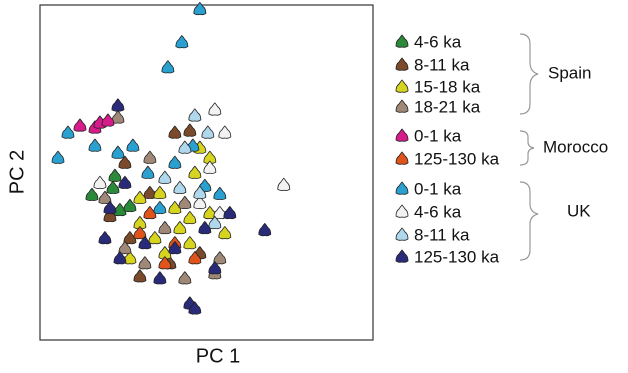 This screenshot has height=373, width=628. I want to click on legend-label: 15-18 ka, so click(447, 86).